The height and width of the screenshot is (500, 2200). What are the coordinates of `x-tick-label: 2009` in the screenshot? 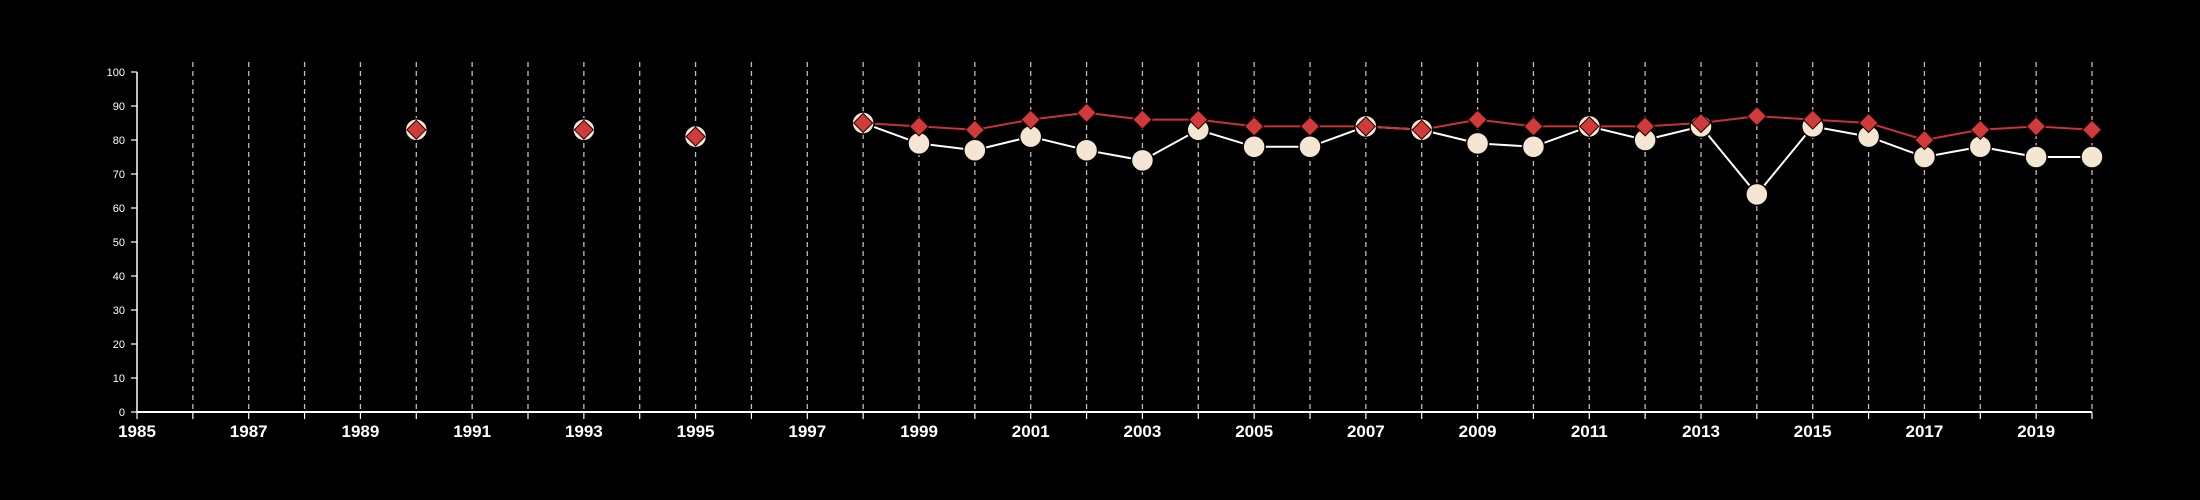 It's located at (1478, 431).